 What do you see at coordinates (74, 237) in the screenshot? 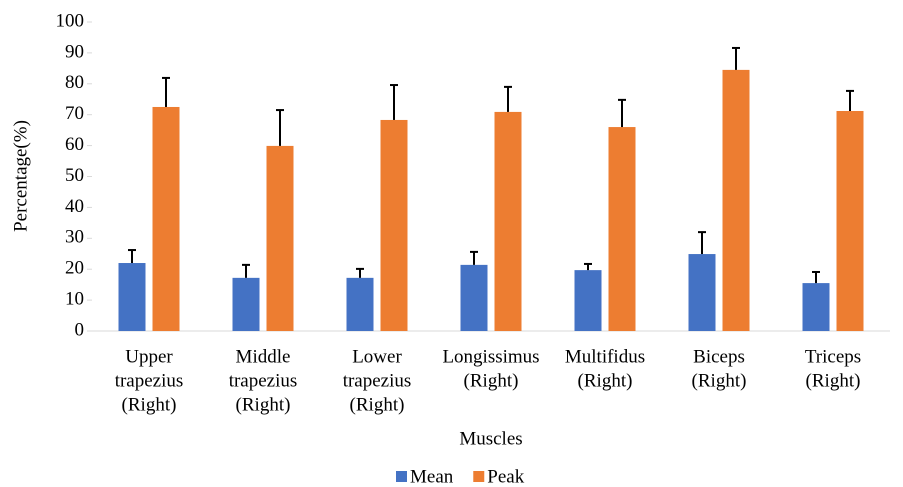
I see `y-tick-label: 30` at bounding box center [74, 237].